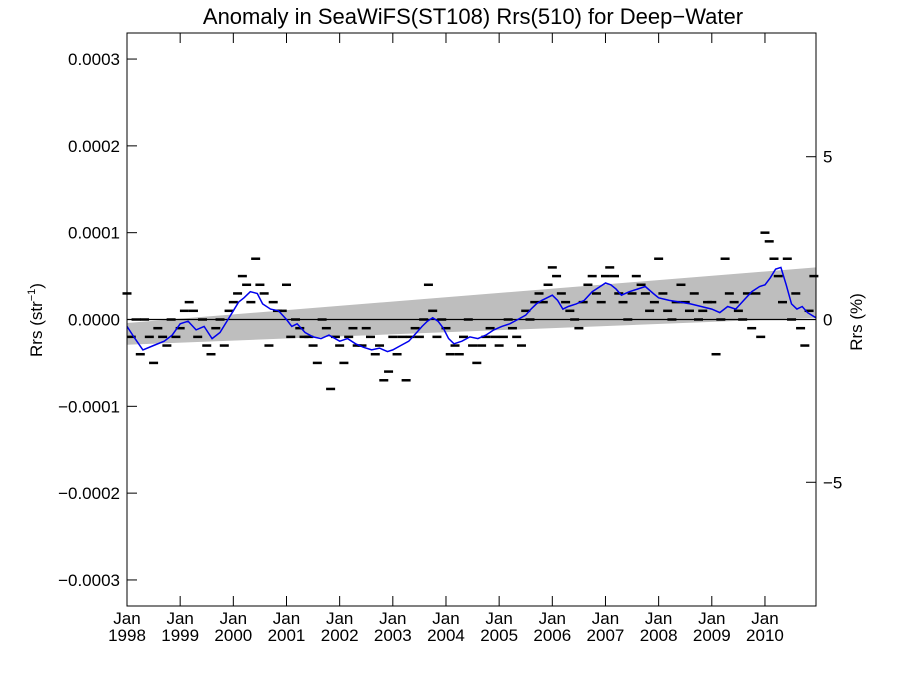 The width and height of the screenshot is (900, 675). Describe the element at coordinates (471, 306) in the screenshot. I see `trend-uncertainty-band` at that location.